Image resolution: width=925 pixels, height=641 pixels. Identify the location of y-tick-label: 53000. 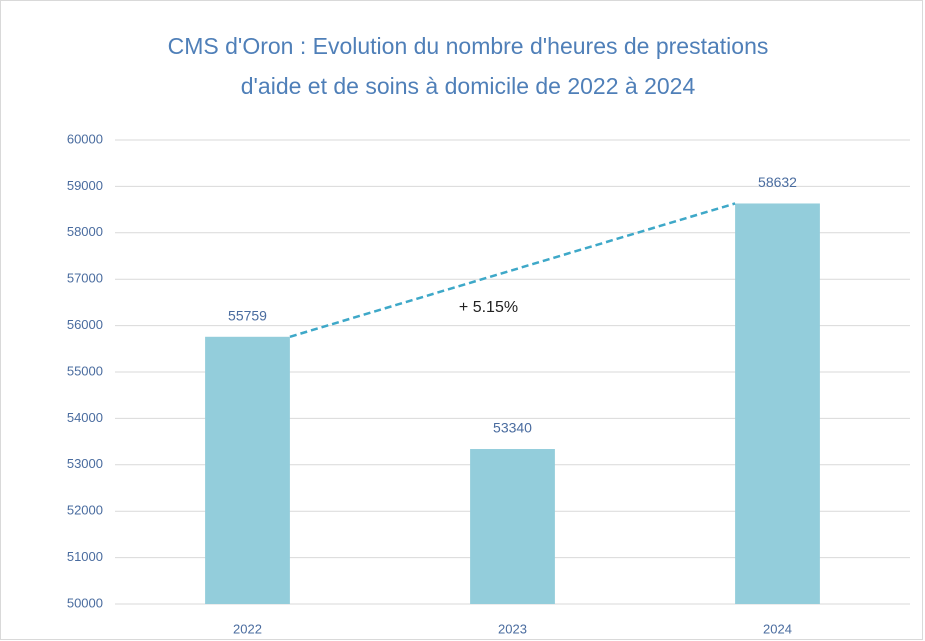
(85, 463).